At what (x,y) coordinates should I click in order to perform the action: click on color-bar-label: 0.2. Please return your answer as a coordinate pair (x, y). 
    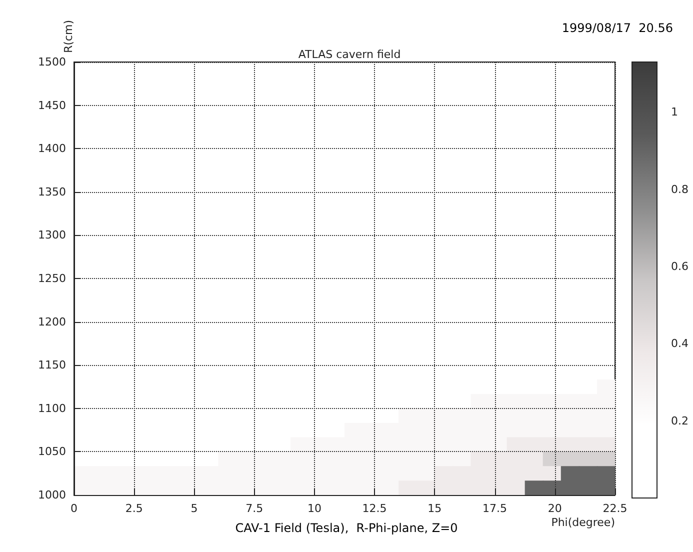
    Looking at the image, I should click on (679, 421).